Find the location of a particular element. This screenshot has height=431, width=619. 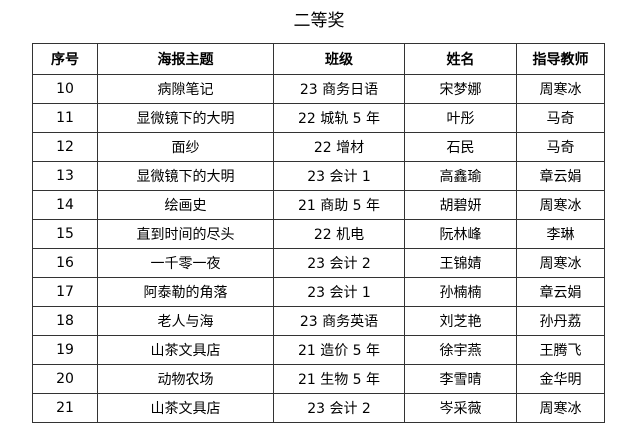

table-row: 19 山茶文具店 21 造价 5 年徐宇燕 王腾飞 is located at coordinates (318, 350).